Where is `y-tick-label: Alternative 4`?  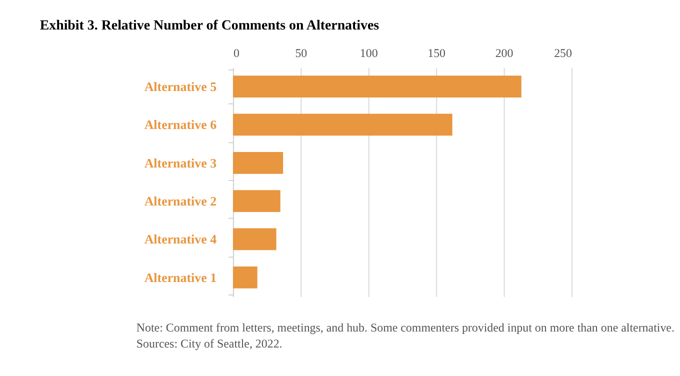
y-tick-label: Alternative 4 is located at coordinates (181, 239).